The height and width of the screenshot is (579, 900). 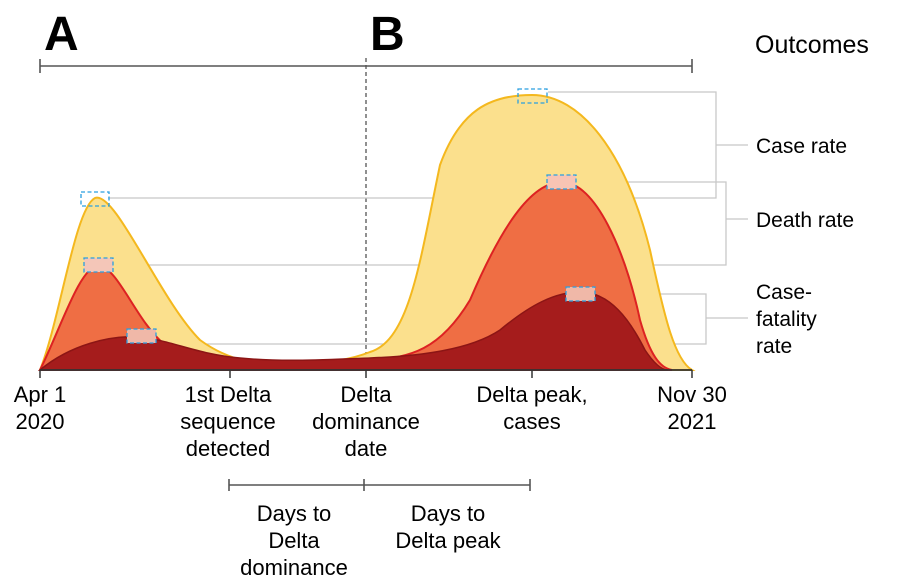 What do you see at coordinates (805, 220) in the screenshot?
I see `death-rate-label: Death rate` at bounding box center [805, 220].